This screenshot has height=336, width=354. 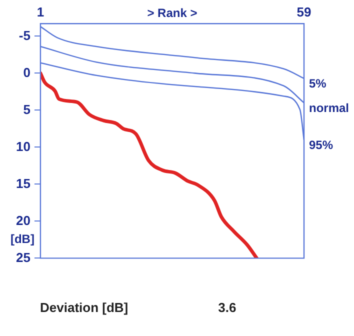 What do you see at coordinates (26, 72) in the screenshot?
I see `y-tick-label: 0` at bounding box center [26, 72].